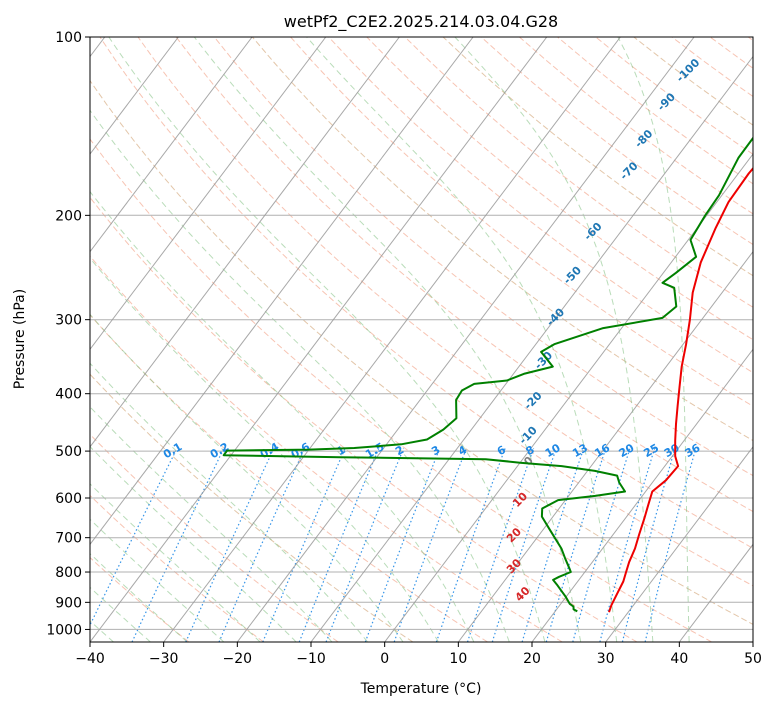 Image resolution: width=775 pixels, height=708 pixels. I want to click on y-axis-ticks: 100 200 300 400 500 600 700 800 900 1000, so click(68, 334).